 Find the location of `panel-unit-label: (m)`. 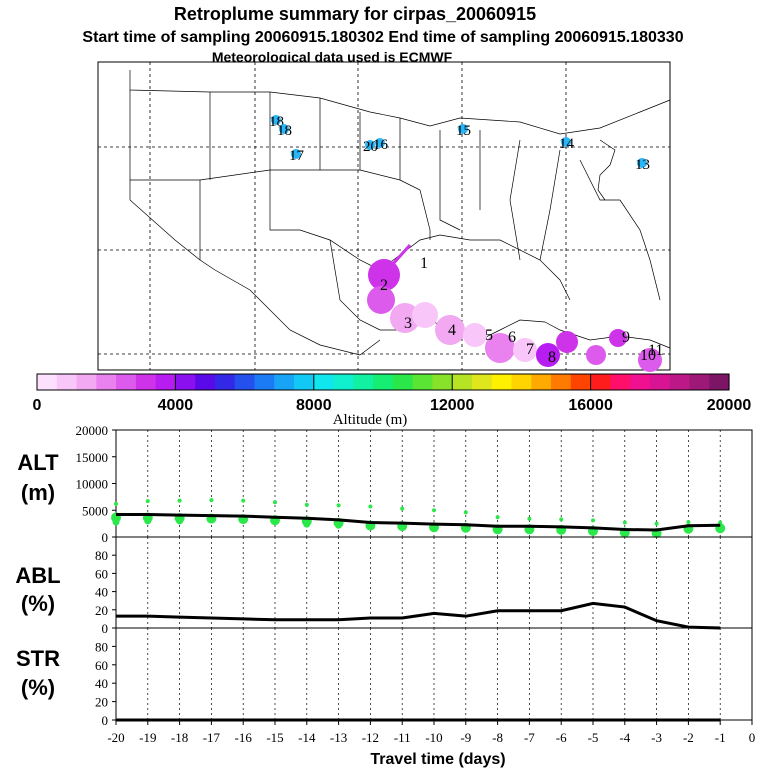

panel-unit-label: (m) is located at coordinates (38, 492).